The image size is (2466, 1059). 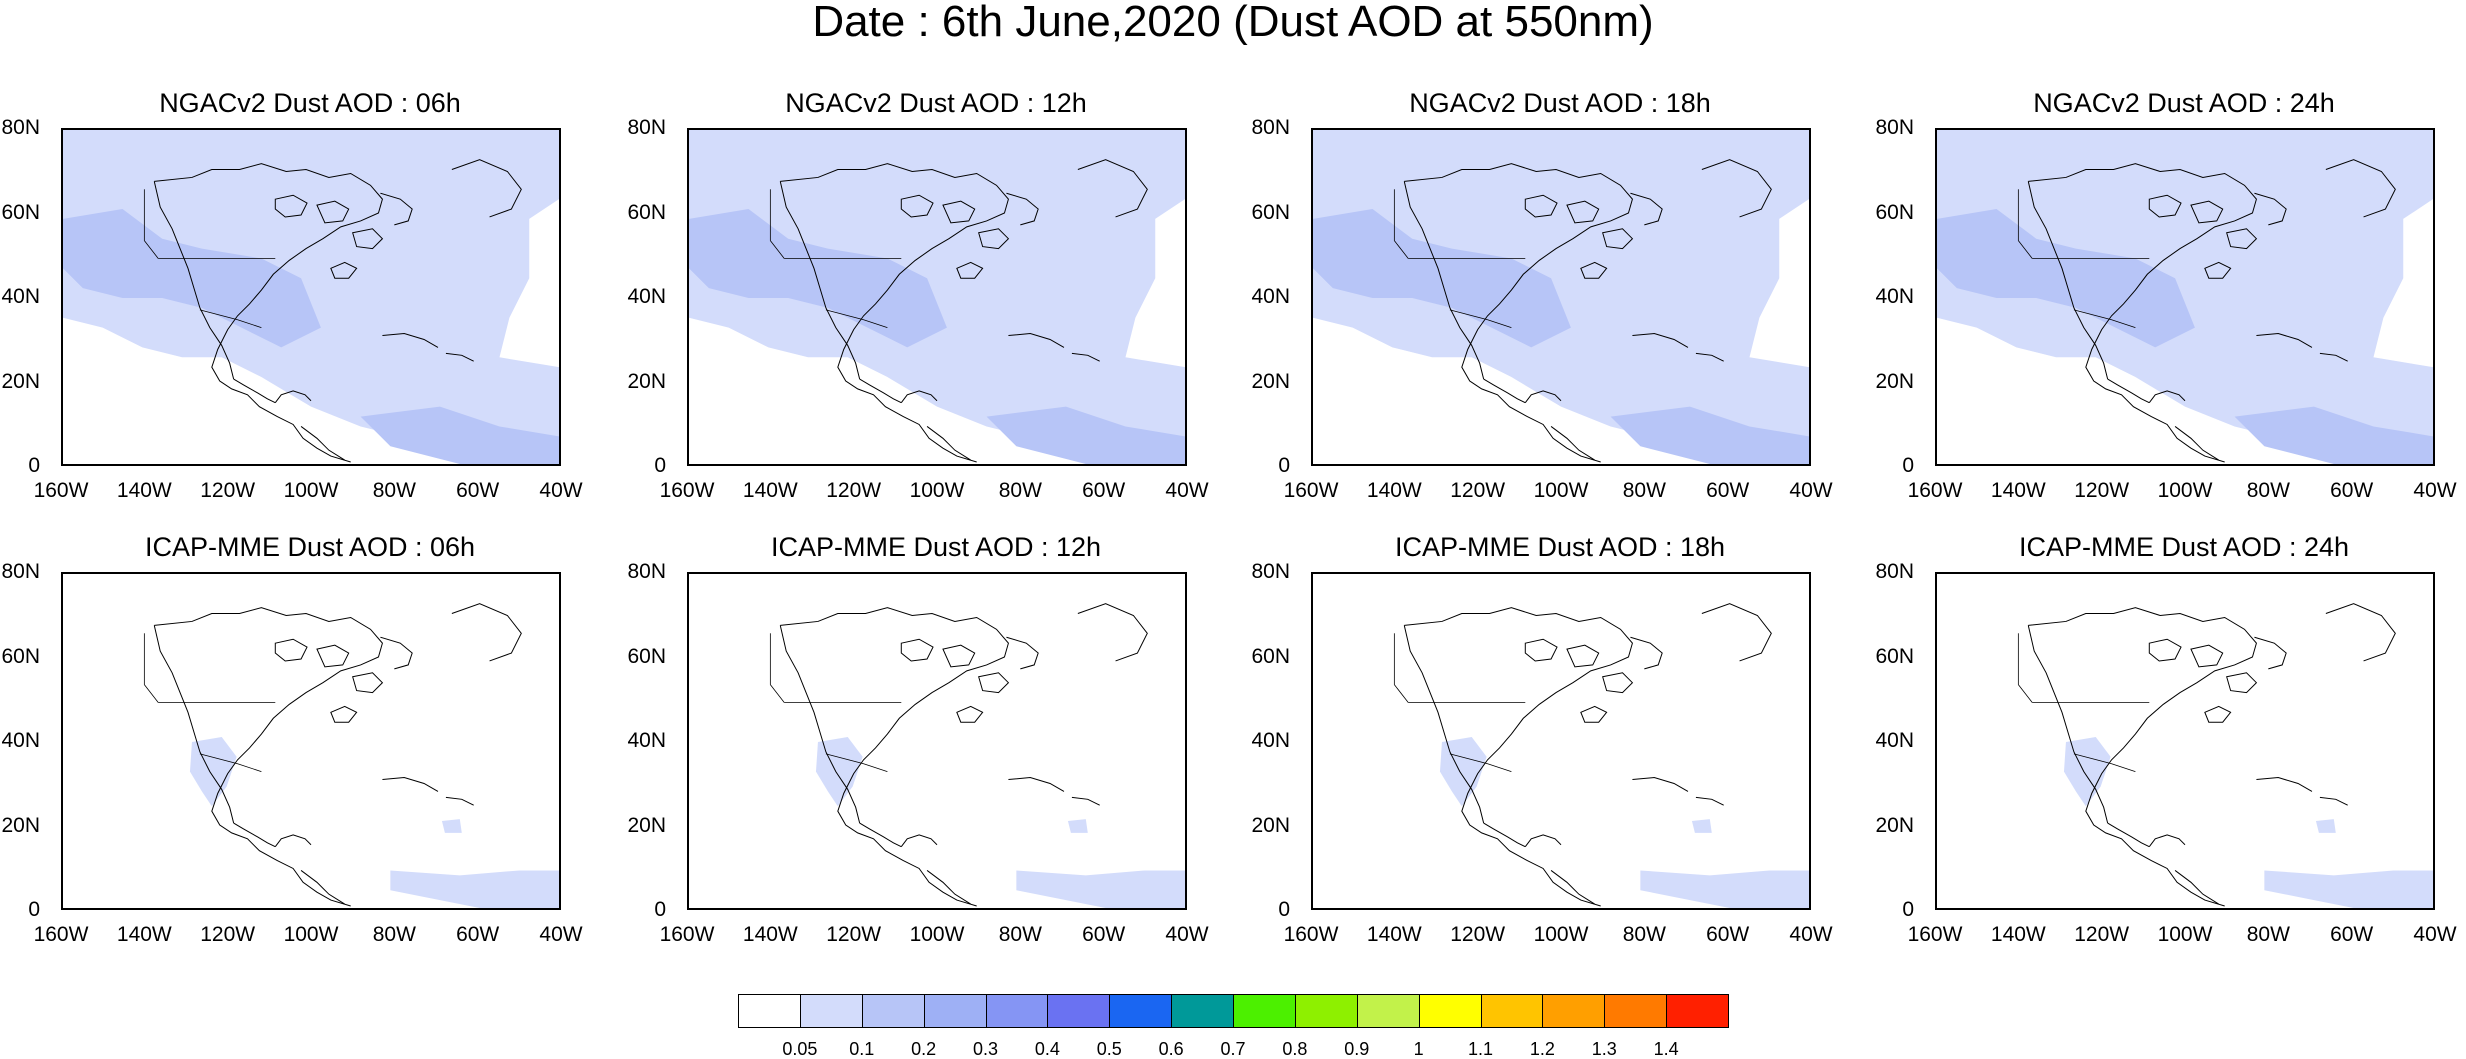 What do you see at coordinates (228, 490) in the screenshot?
I see `lon-tick-label: 120W` at bounding box center [228, 490].